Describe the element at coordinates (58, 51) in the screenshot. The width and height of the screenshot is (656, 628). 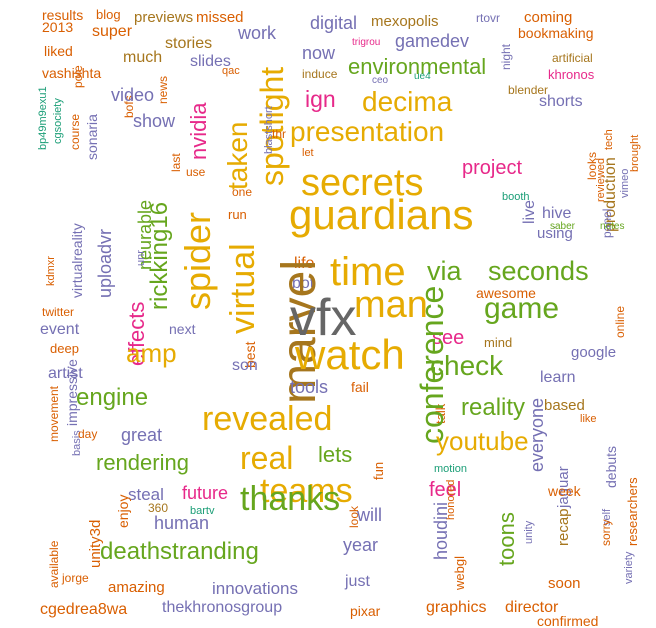
I see `word-liked: liked` at that location.